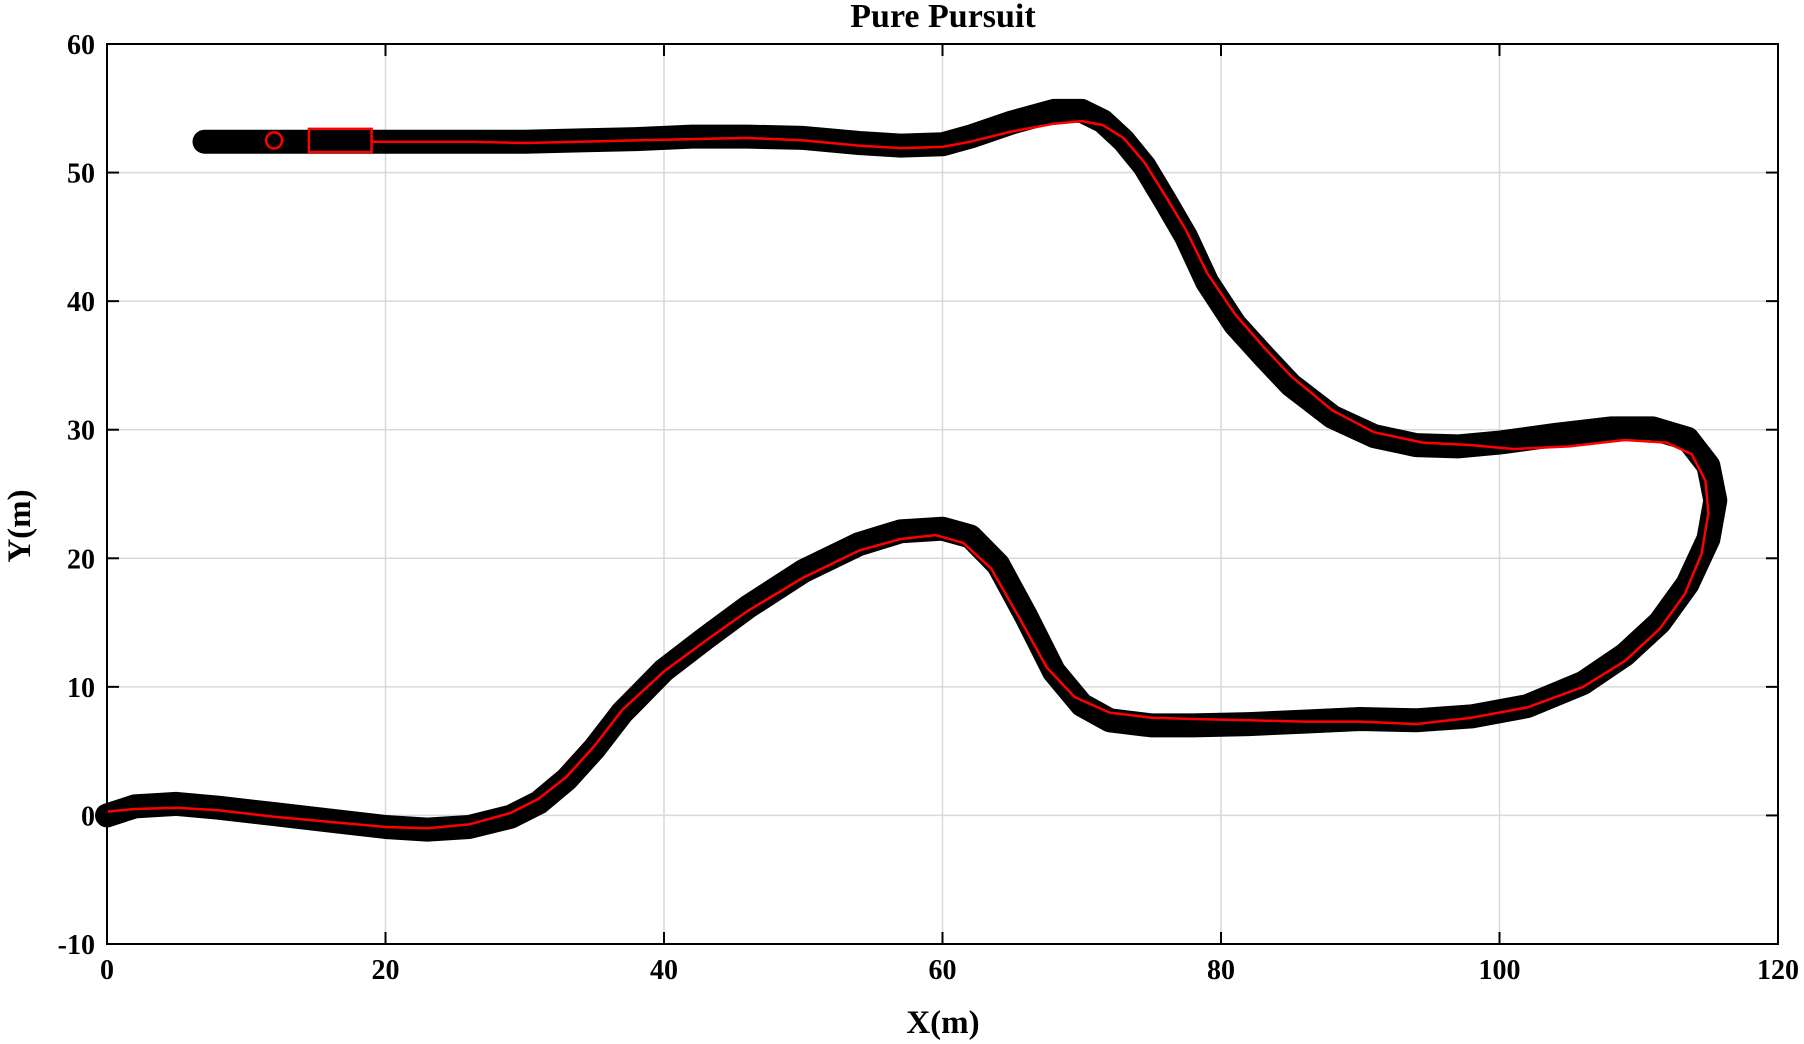 This screenshot has height=1044, width=1804. I want to click on y-tick-label: 60, so click(81, 45).